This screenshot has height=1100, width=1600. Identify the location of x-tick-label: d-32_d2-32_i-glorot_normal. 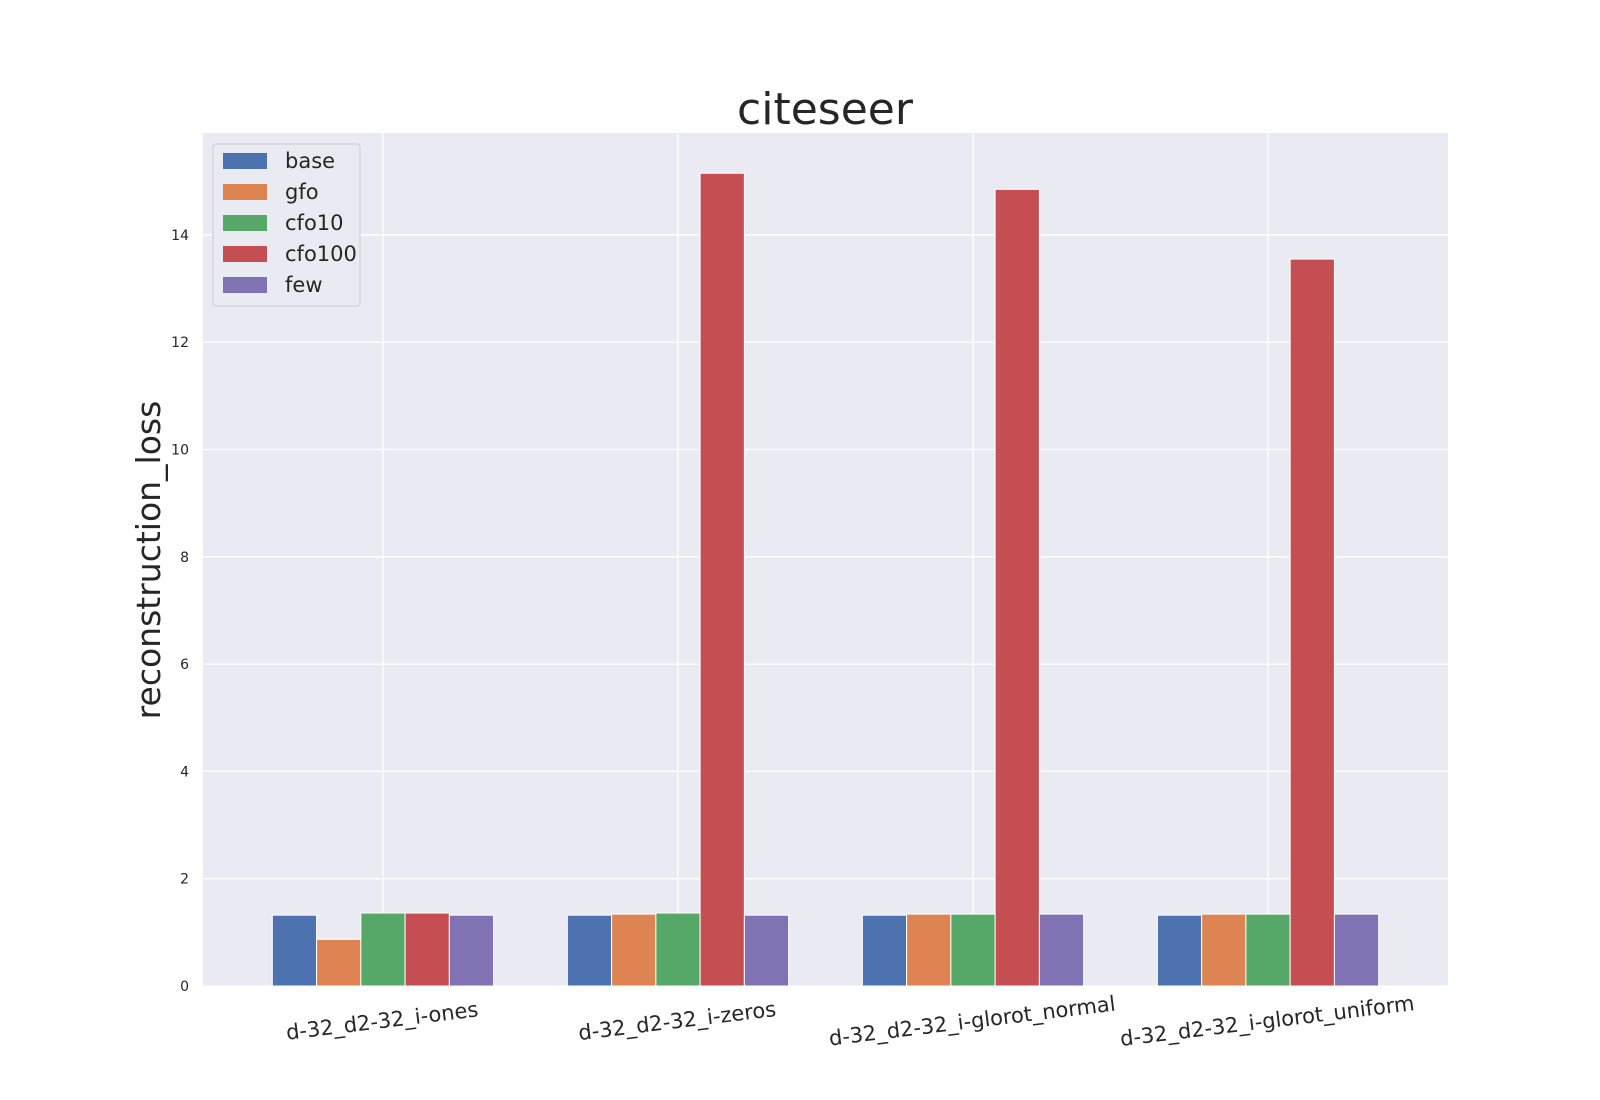
(972, 1022).